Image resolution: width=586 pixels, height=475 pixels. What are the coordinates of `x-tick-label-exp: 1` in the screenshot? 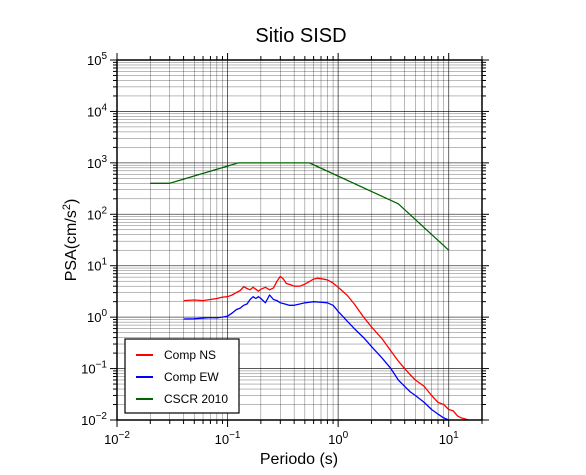 It's located at (456, 435).